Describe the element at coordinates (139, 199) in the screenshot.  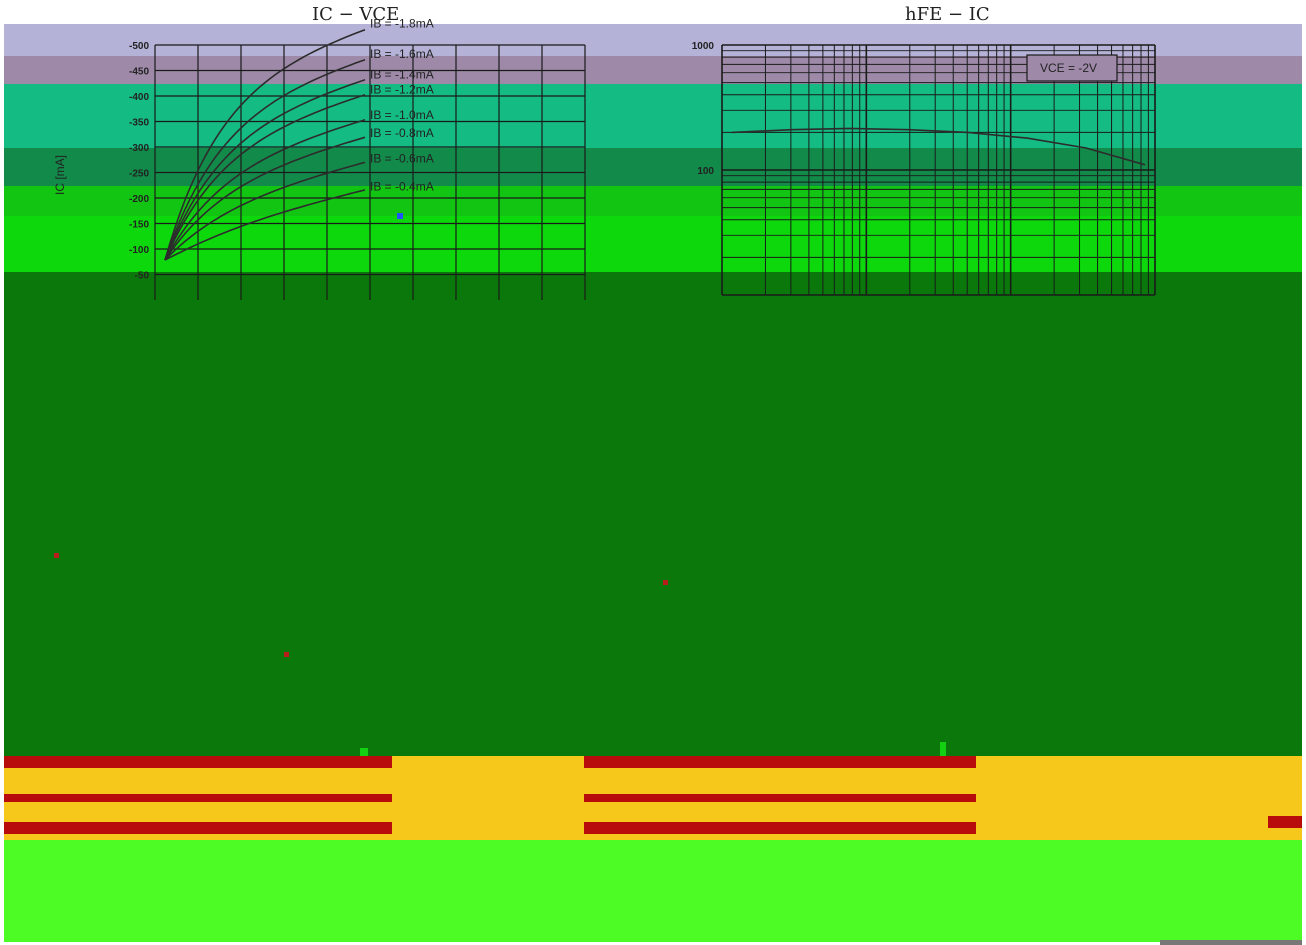
I see `y-tick-label: -200` at that location.